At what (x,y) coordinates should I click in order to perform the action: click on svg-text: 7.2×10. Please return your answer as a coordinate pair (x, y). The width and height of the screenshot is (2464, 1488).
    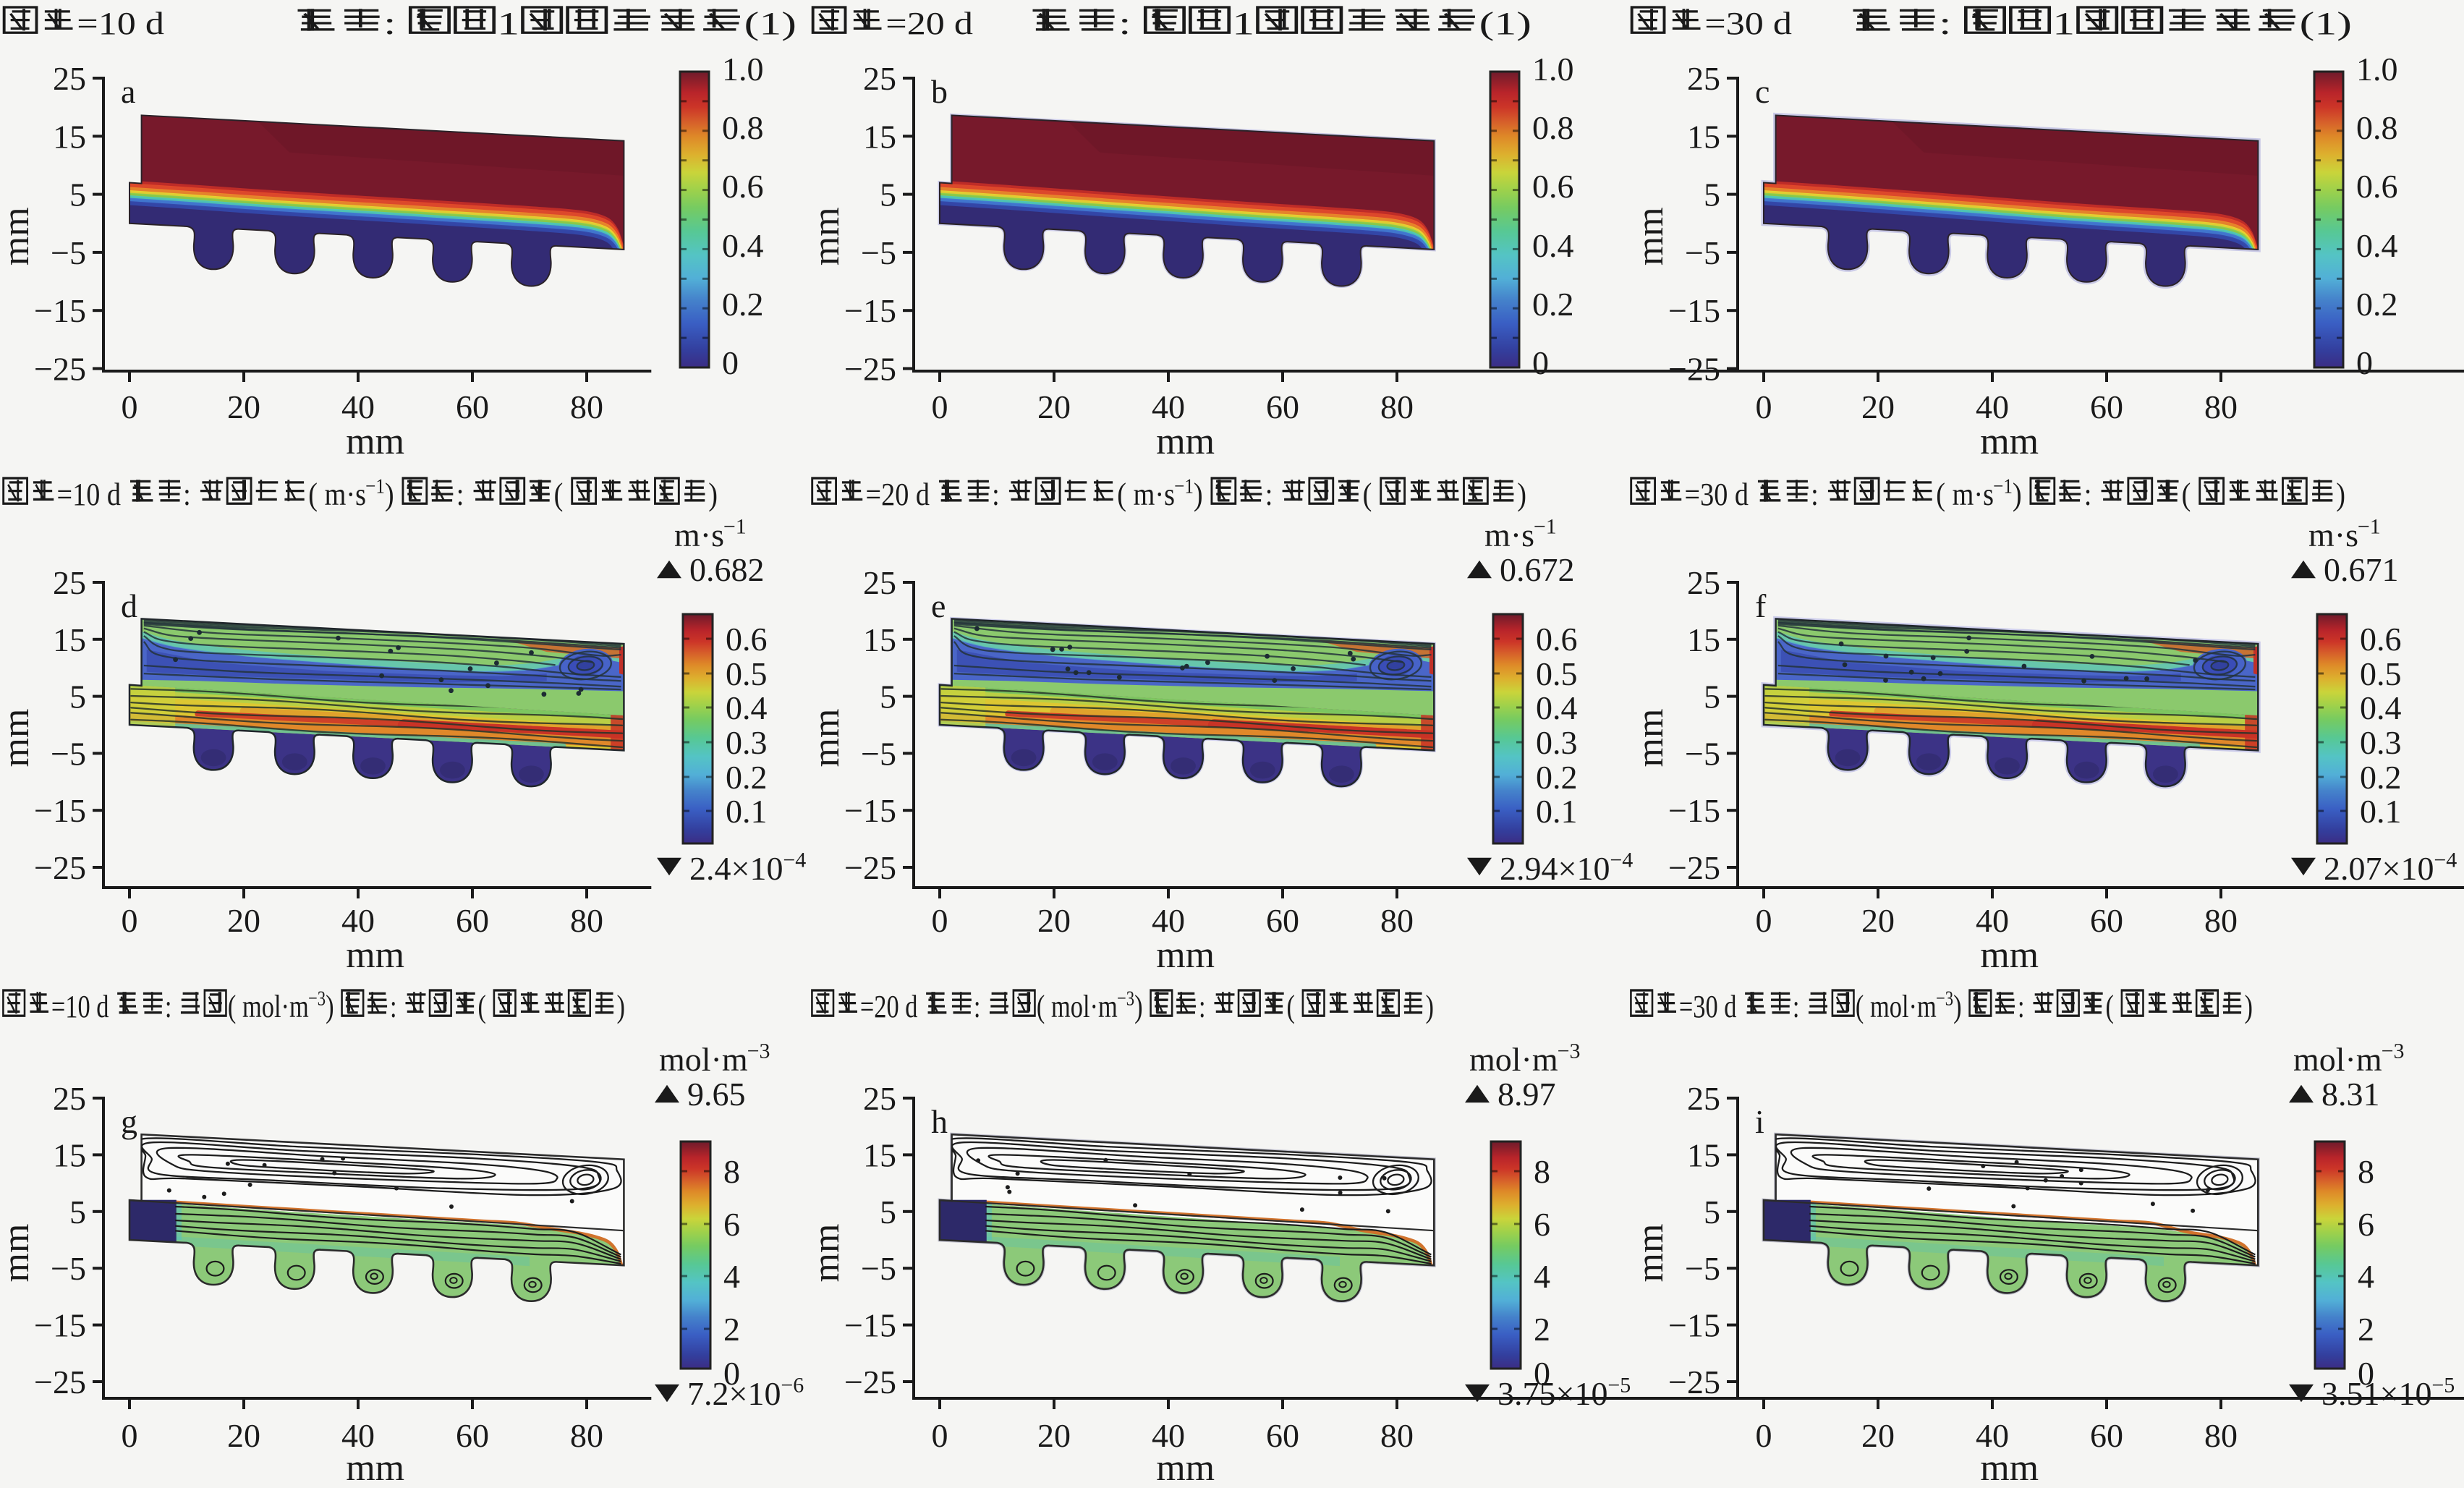
    Looking at the image, I should click on (734, 1393).